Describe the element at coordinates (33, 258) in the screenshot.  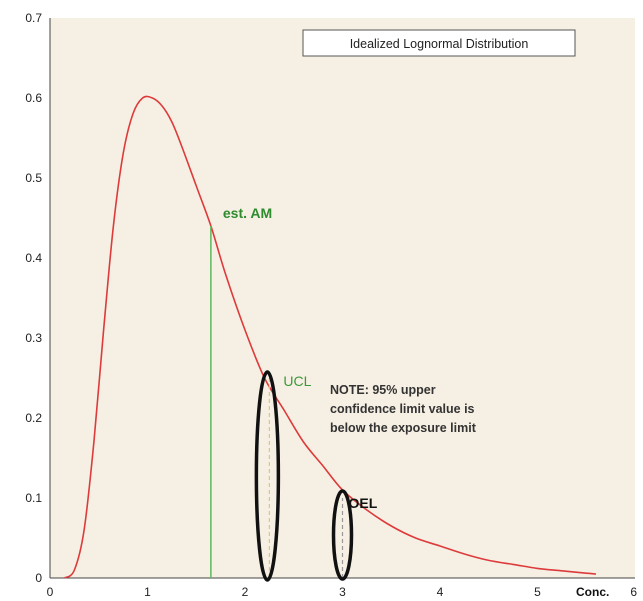
I see `y-tick-label: 0.4` at that location.